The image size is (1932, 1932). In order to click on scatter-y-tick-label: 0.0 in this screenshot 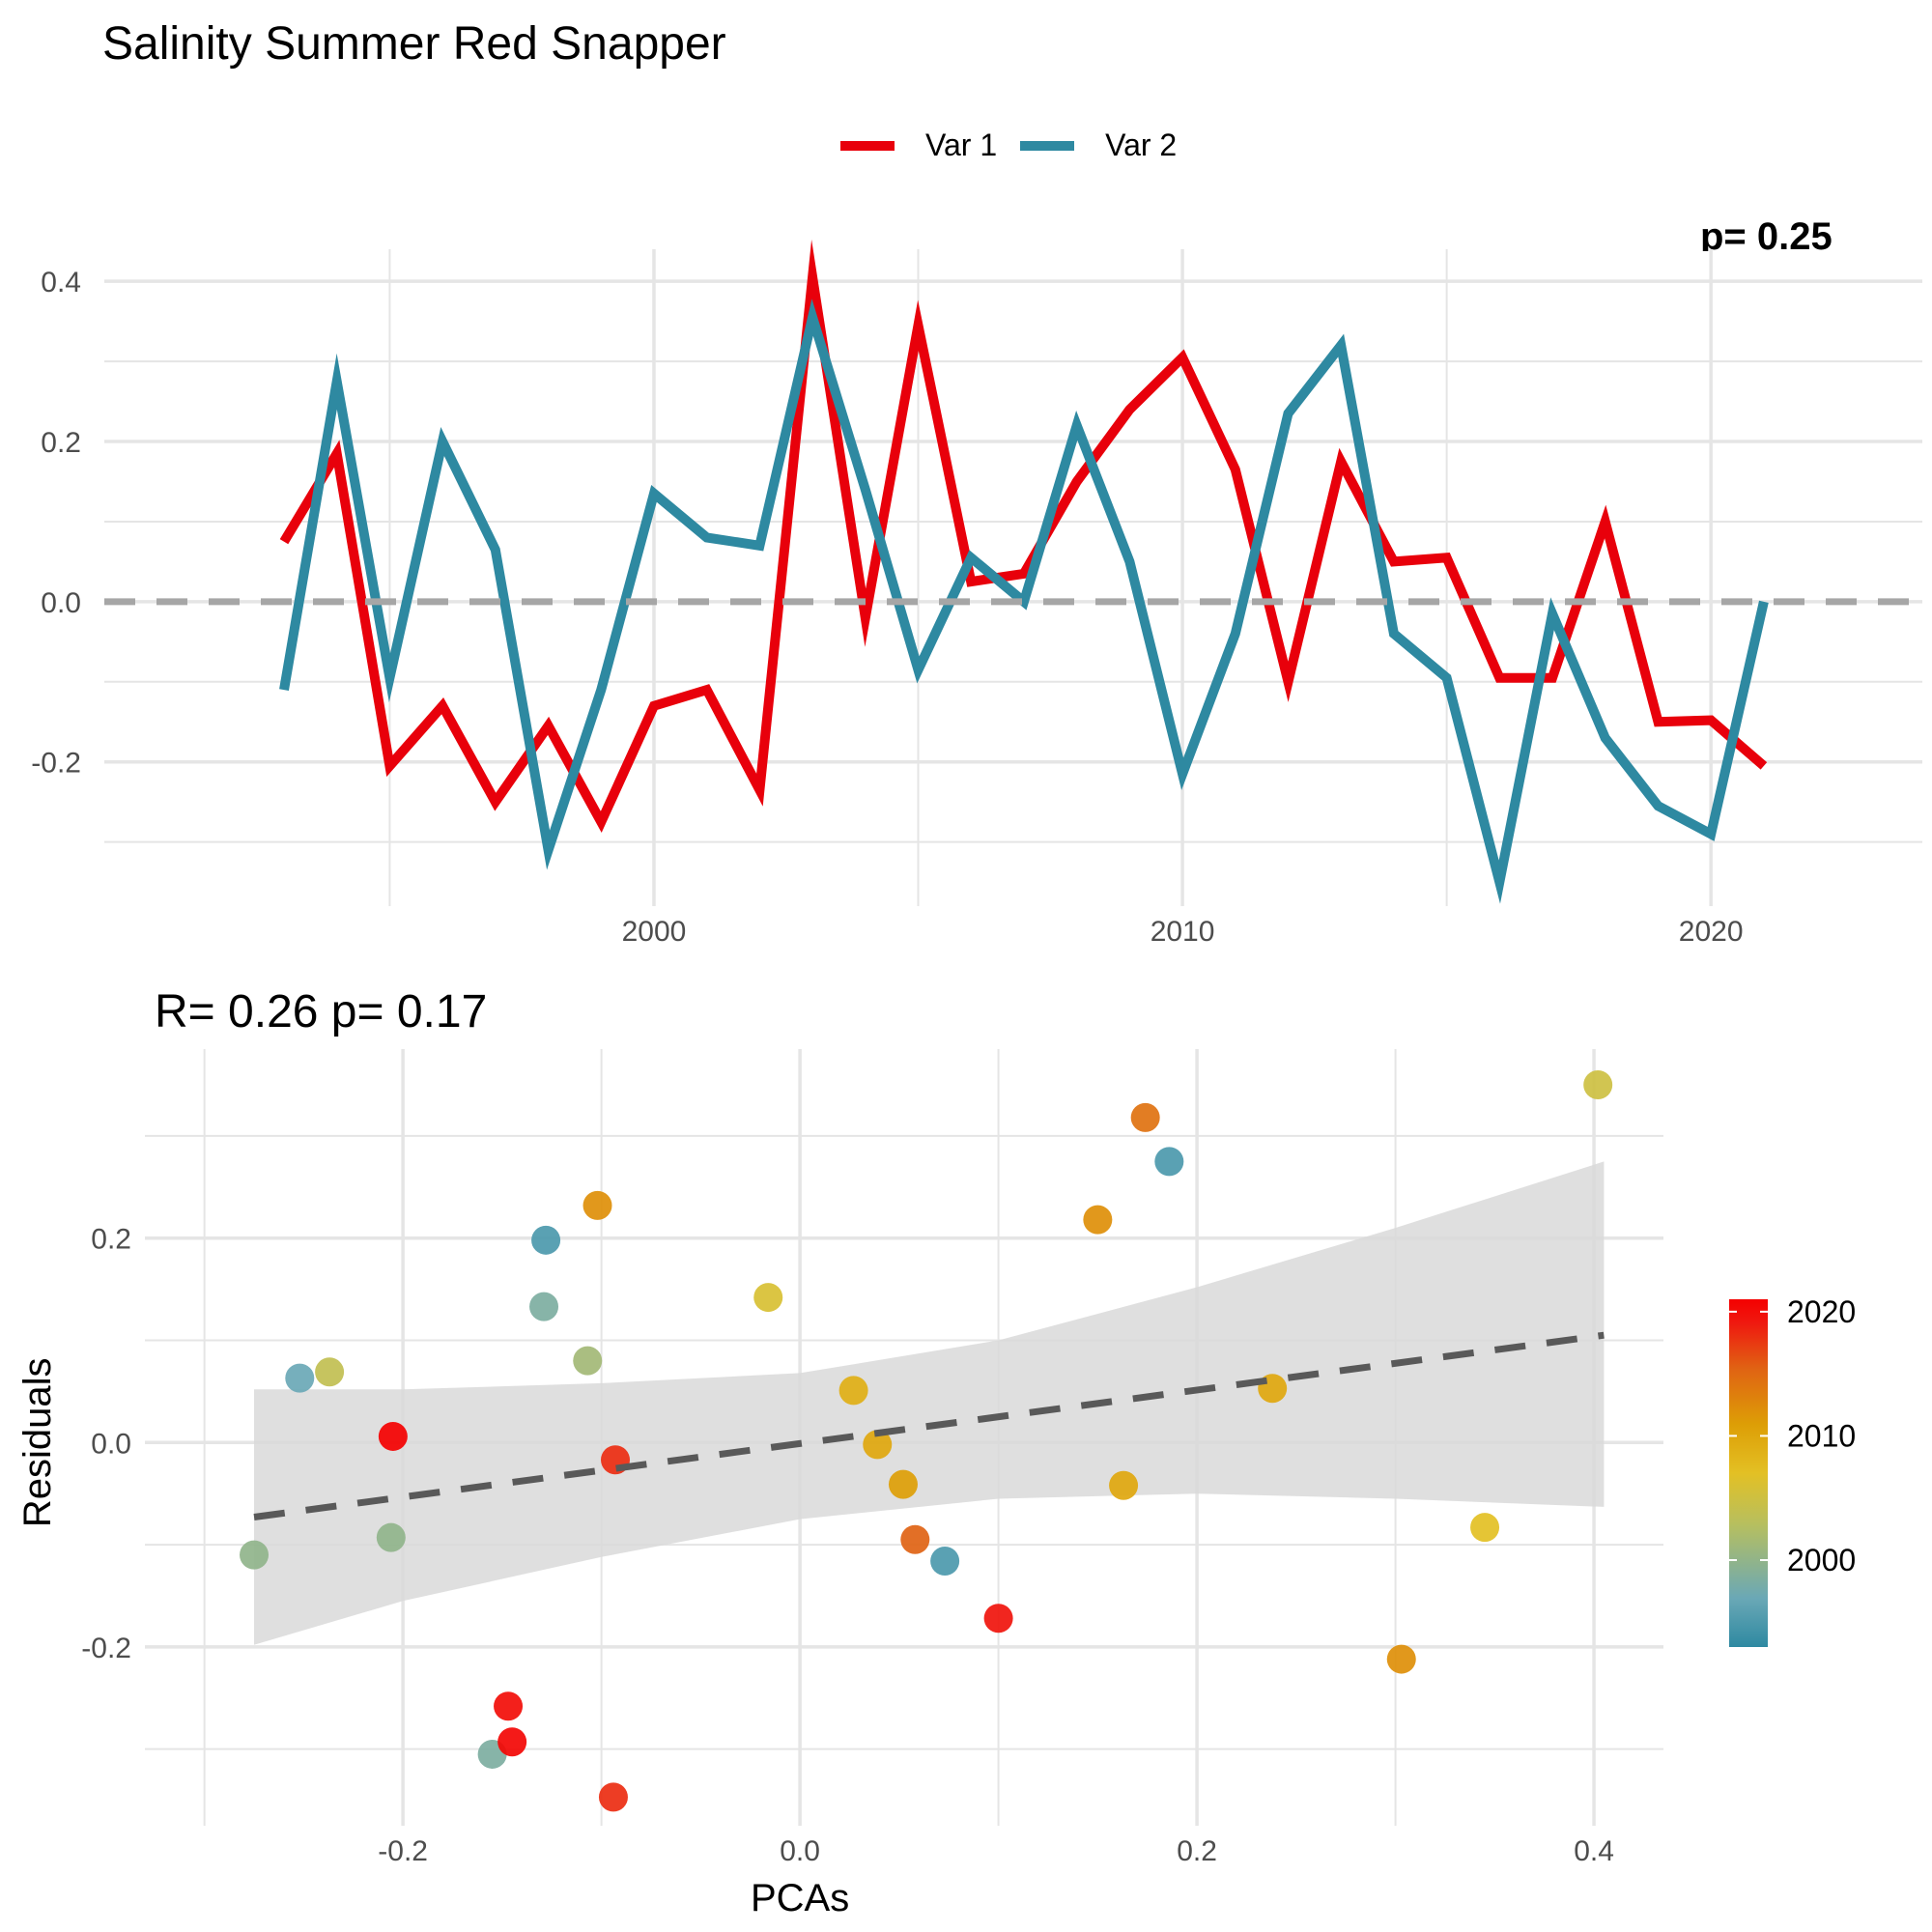, I will do `click(111, 1444)`.